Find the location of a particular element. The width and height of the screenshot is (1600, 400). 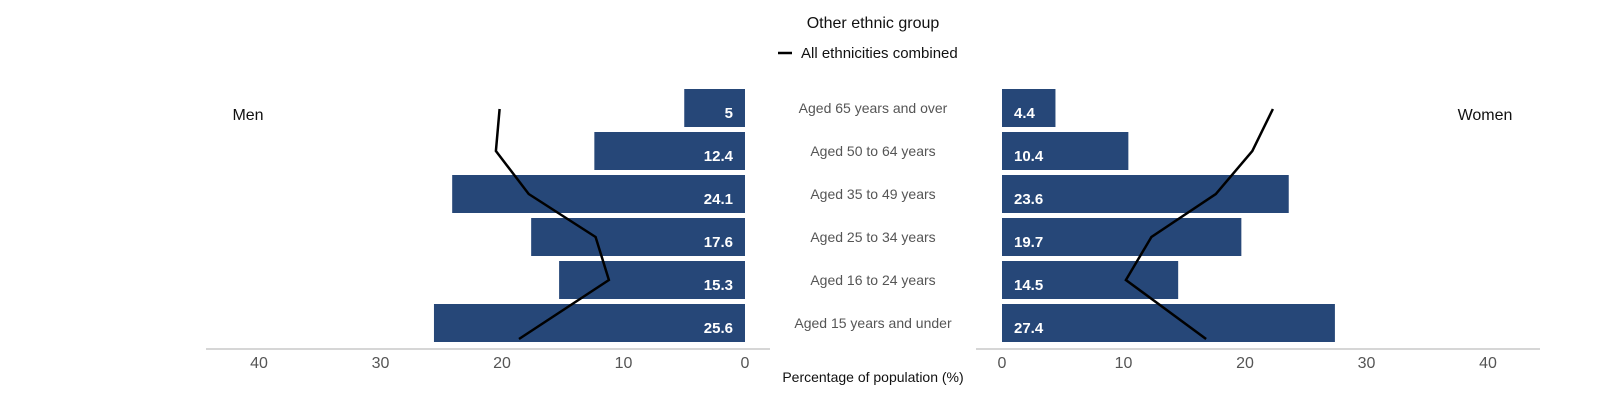

bar-label-men-aged-35-to-49-years: 24.1 is located at coordinates (718, 199).